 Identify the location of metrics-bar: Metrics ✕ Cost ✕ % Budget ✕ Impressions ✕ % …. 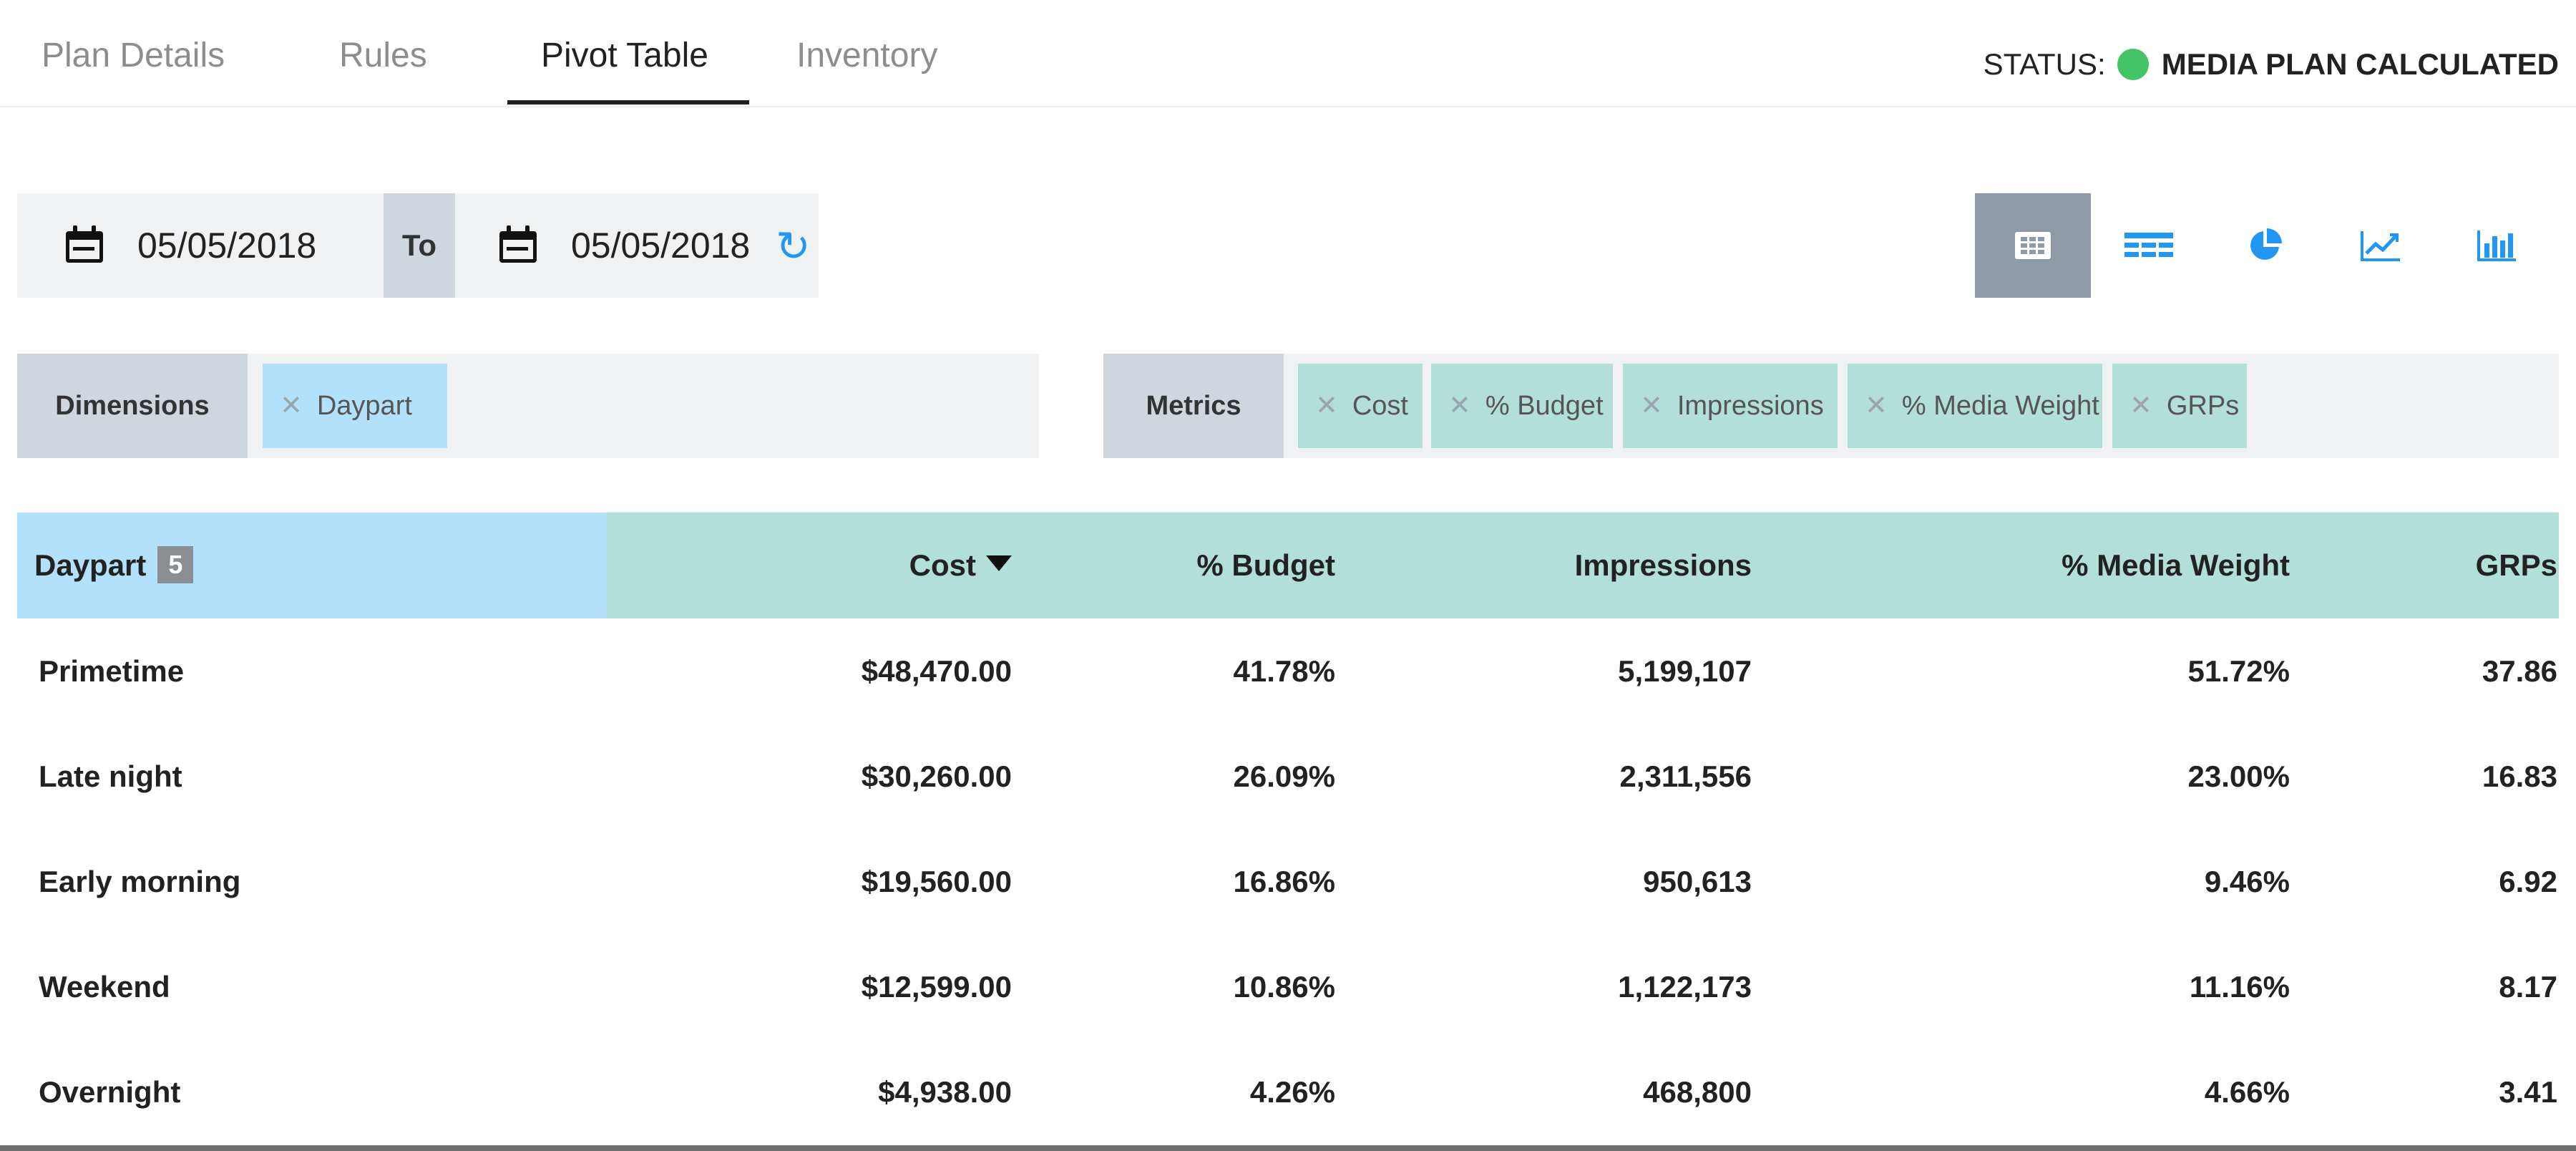
(1831, 406).